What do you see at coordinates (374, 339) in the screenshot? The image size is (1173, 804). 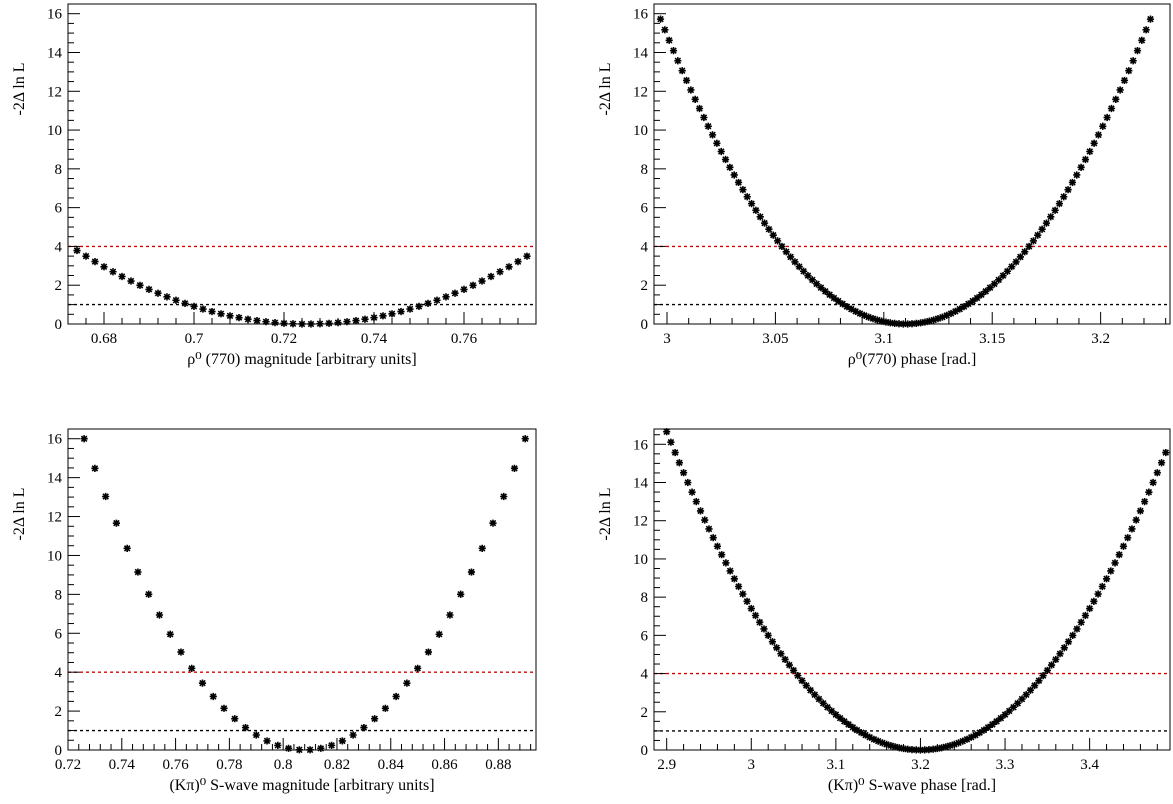 I see `x-tick-label: 0.74` at bounding box center [374, 339].